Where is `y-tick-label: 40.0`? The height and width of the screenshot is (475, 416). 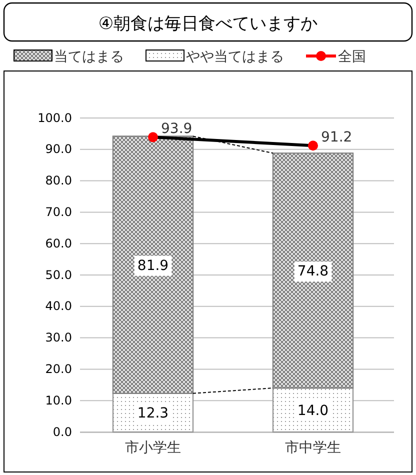
y-tick-label: 40.0 is located at coordinates (58, 306).